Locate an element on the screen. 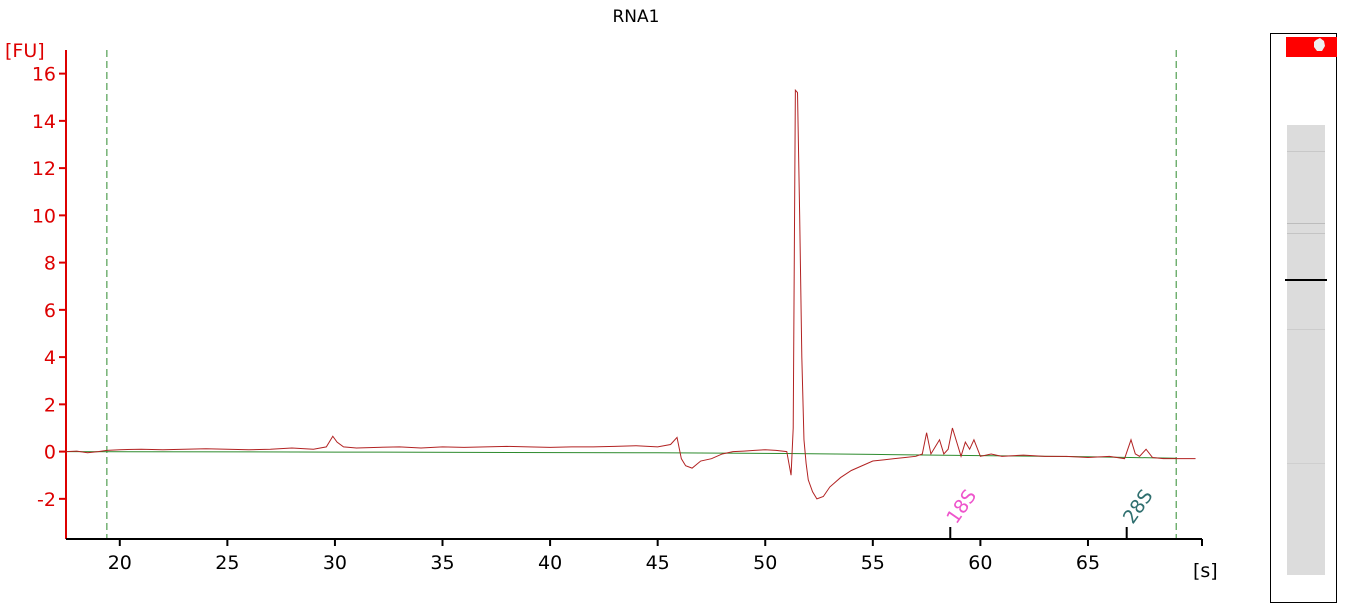  gel-lane-main-band is located at coordinates (1306, 280).